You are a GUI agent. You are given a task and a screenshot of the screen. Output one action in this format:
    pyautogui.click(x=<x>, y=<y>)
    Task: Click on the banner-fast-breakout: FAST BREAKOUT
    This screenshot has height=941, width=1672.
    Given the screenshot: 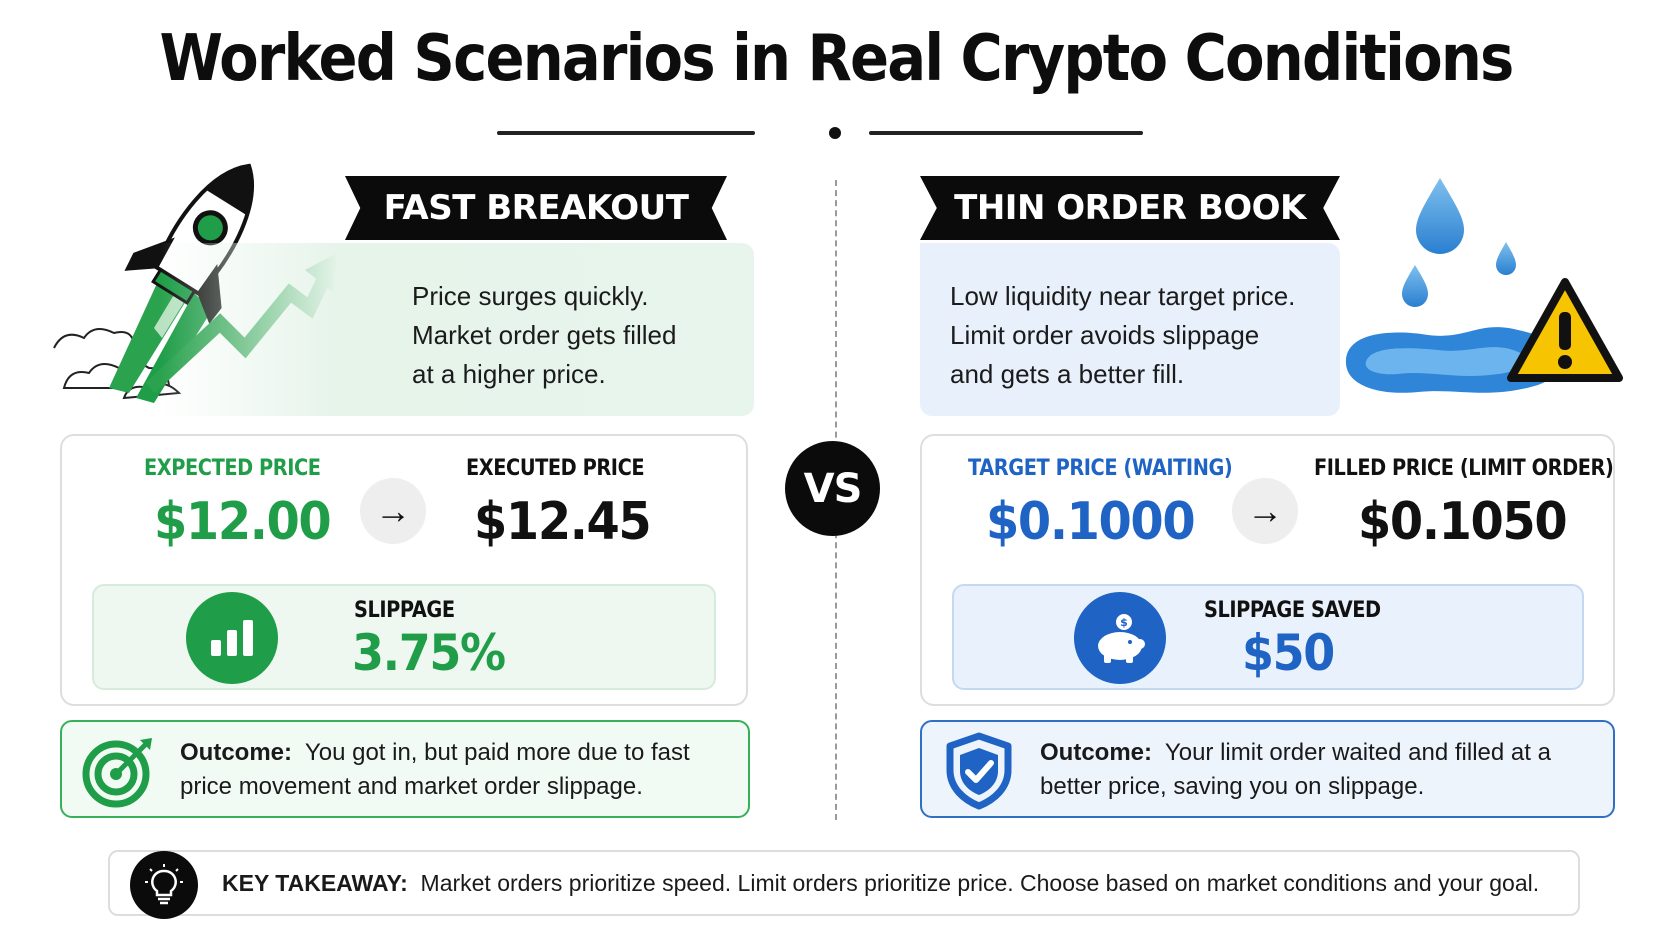 What is the action you would take?
    pyautogui.click(x=536, y=208)
    